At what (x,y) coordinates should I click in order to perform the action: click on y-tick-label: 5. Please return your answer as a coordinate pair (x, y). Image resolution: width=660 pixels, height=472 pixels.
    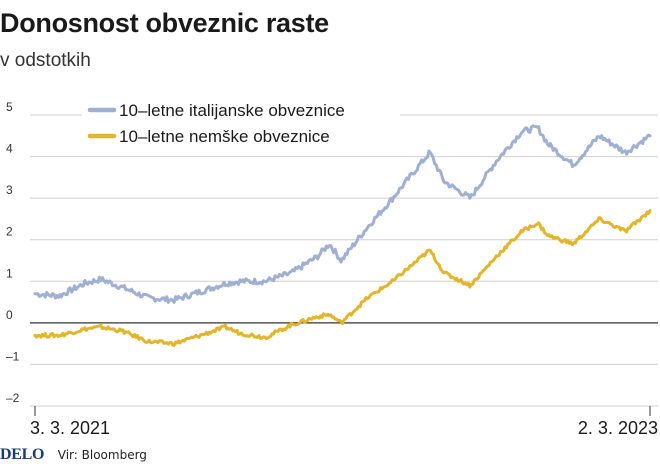
    Looking at the image, I should click on (9, 107).